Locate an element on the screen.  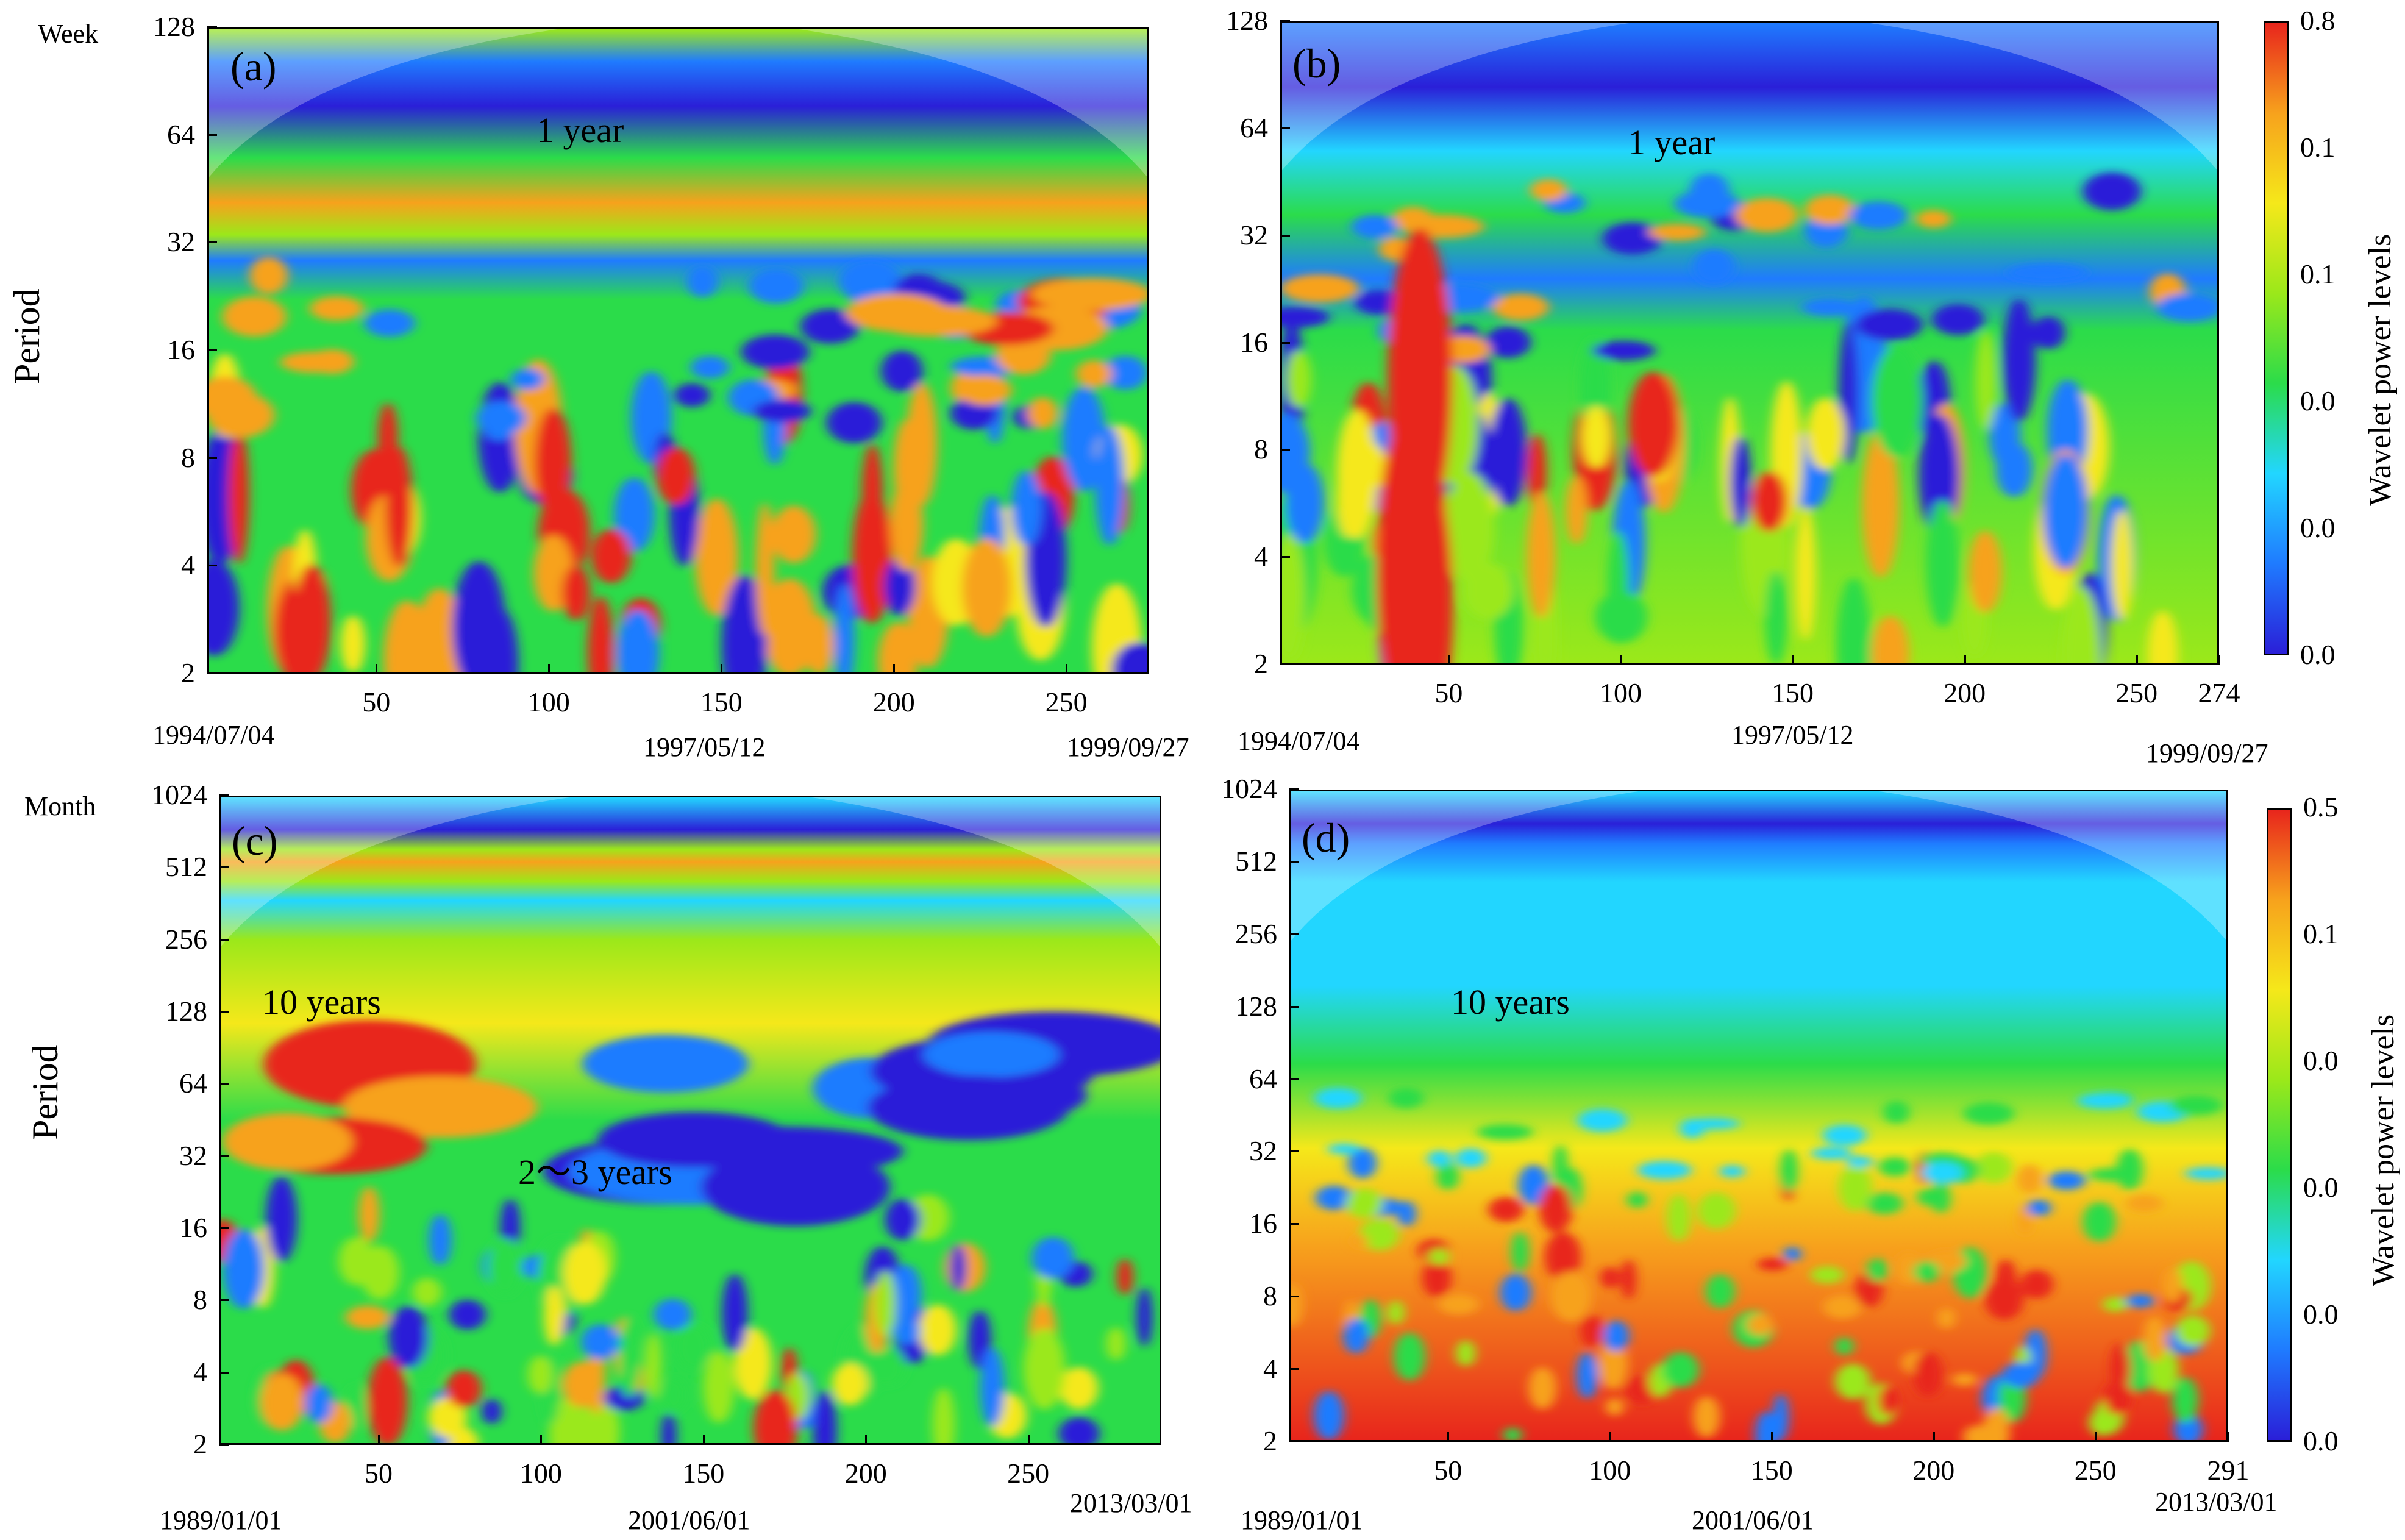
date-end-a: 1999/09/27 is located at coordinates (1128, 747).